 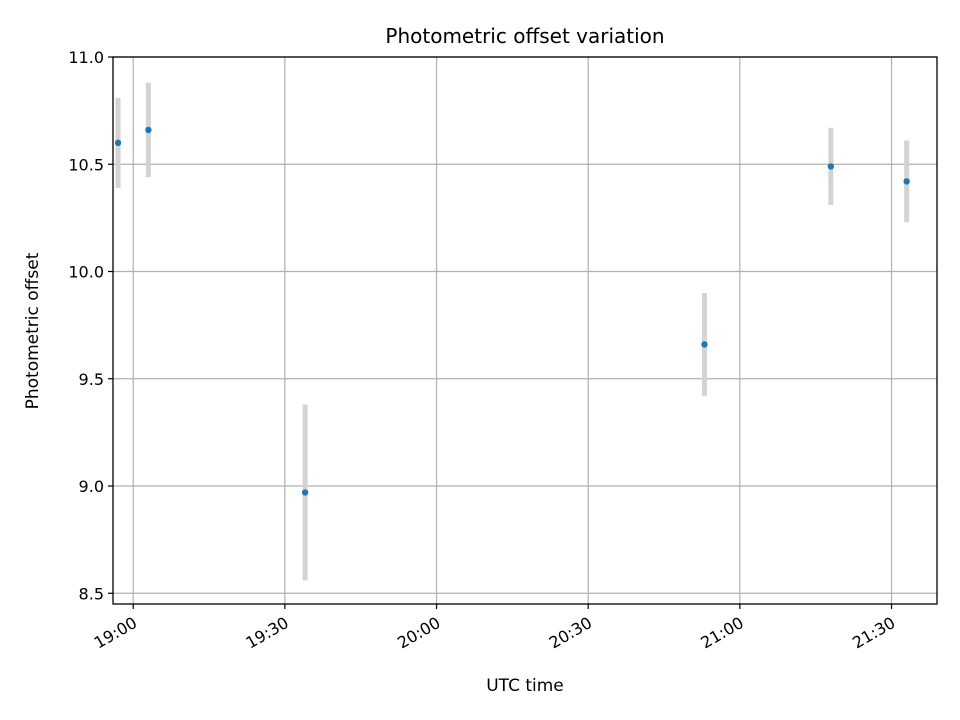 I want to click on y-axis-ticks: 8.5 9.0 9.5 10.0 10.5 11.0, so click(x=90, y=325).